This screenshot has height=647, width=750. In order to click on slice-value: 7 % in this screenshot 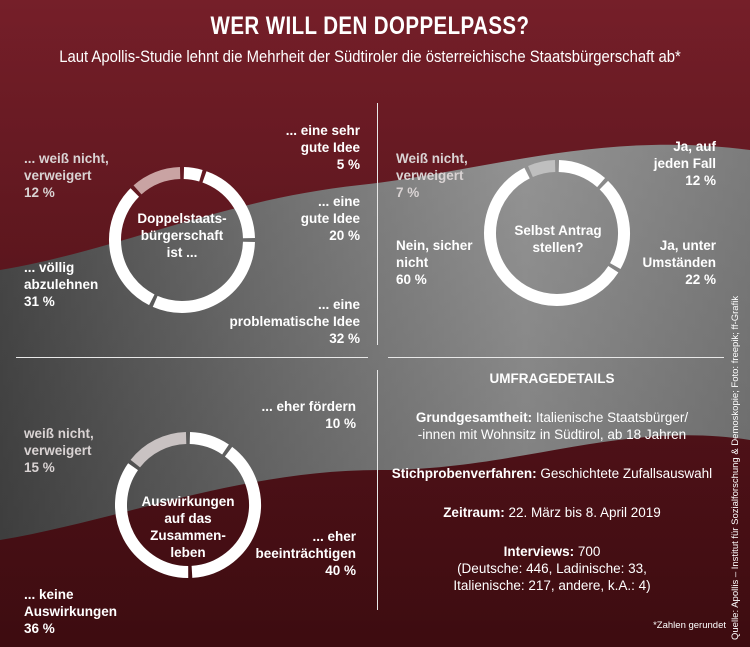, I will do `click(408, 192)`.